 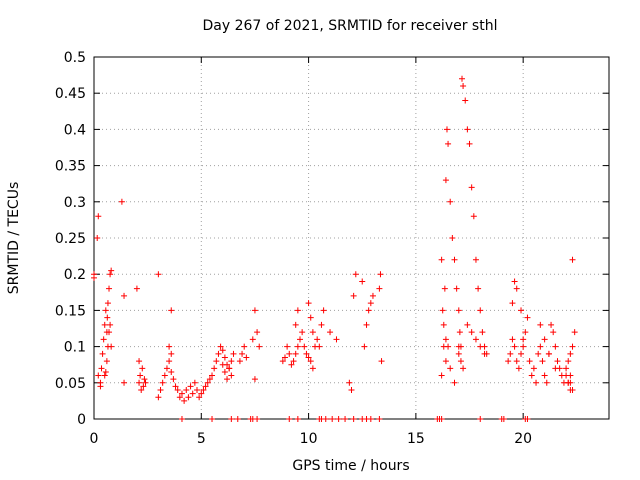 I want to click on x-tick-label: 5, so click(x=201, y=439).